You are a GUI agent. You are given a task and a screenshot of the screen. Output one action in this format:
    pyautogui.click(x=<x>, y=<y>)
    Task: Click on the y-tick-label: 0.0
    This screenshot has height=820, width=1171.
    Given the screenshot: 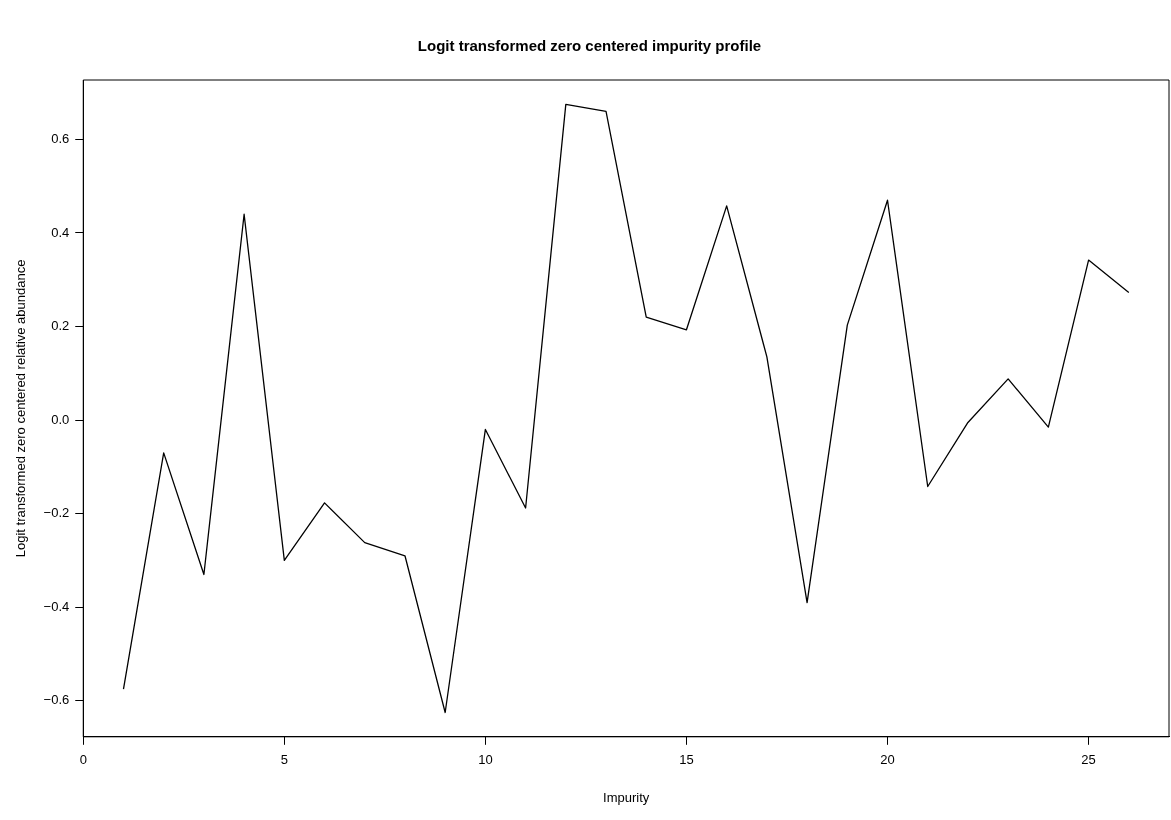 What is the action you would take?
    pyautogui.click(x=60, y=419)
    